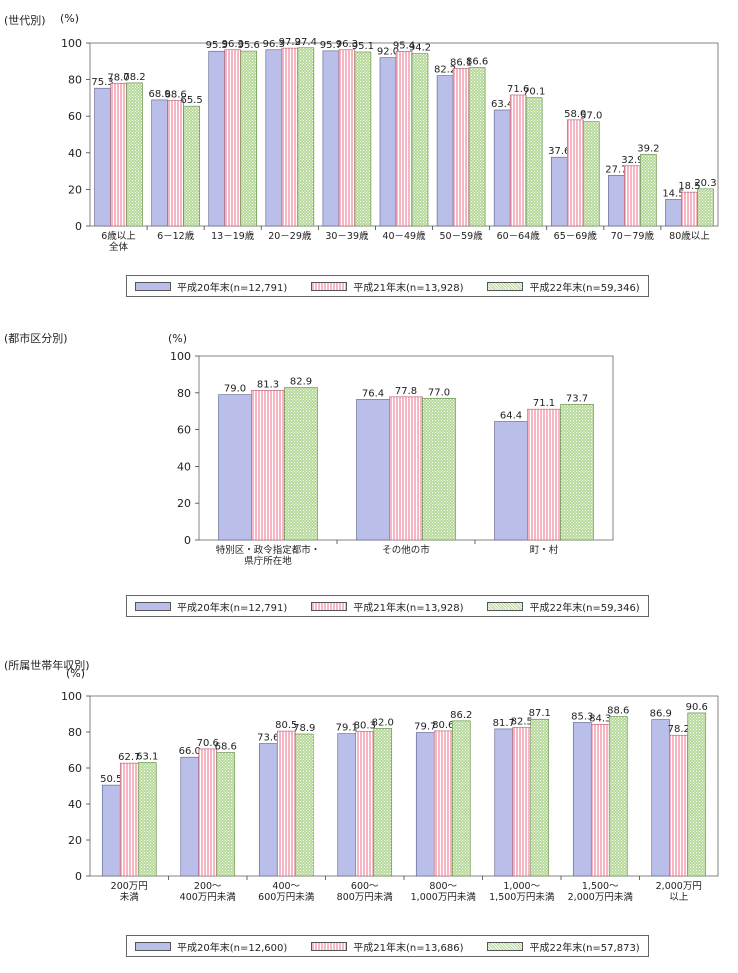 Image resolution: width=738 pixels, height=973 pixels. What do you see at coordinates (118, 241) in the screenshot?
I see `x-tick-label: 6歳以上全体` at bounding box center [118, 241].